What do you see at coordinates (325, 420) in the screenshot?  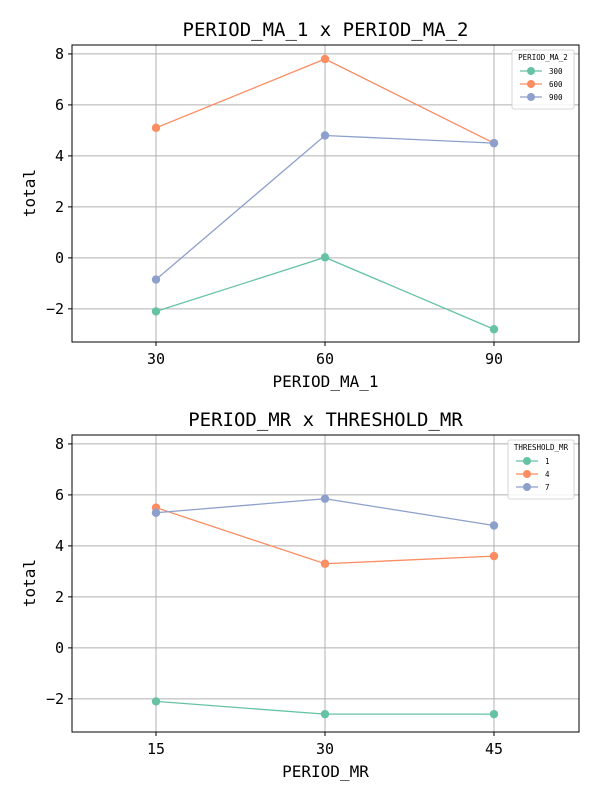 I see `chart-title: PERIOD_MR x THRESHOLD_MR` at bounding box center [325, 420].